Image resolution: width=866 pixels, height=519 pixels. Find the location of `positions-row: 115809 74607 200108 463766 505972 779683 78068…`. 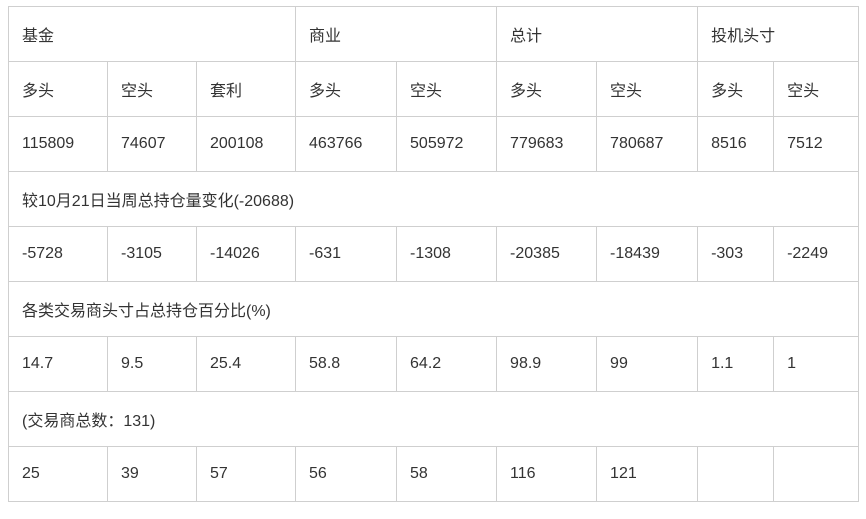

positions-row: 115809 74607 200108 463766 505972 779683 78068… is located at coordinates (434, 144).